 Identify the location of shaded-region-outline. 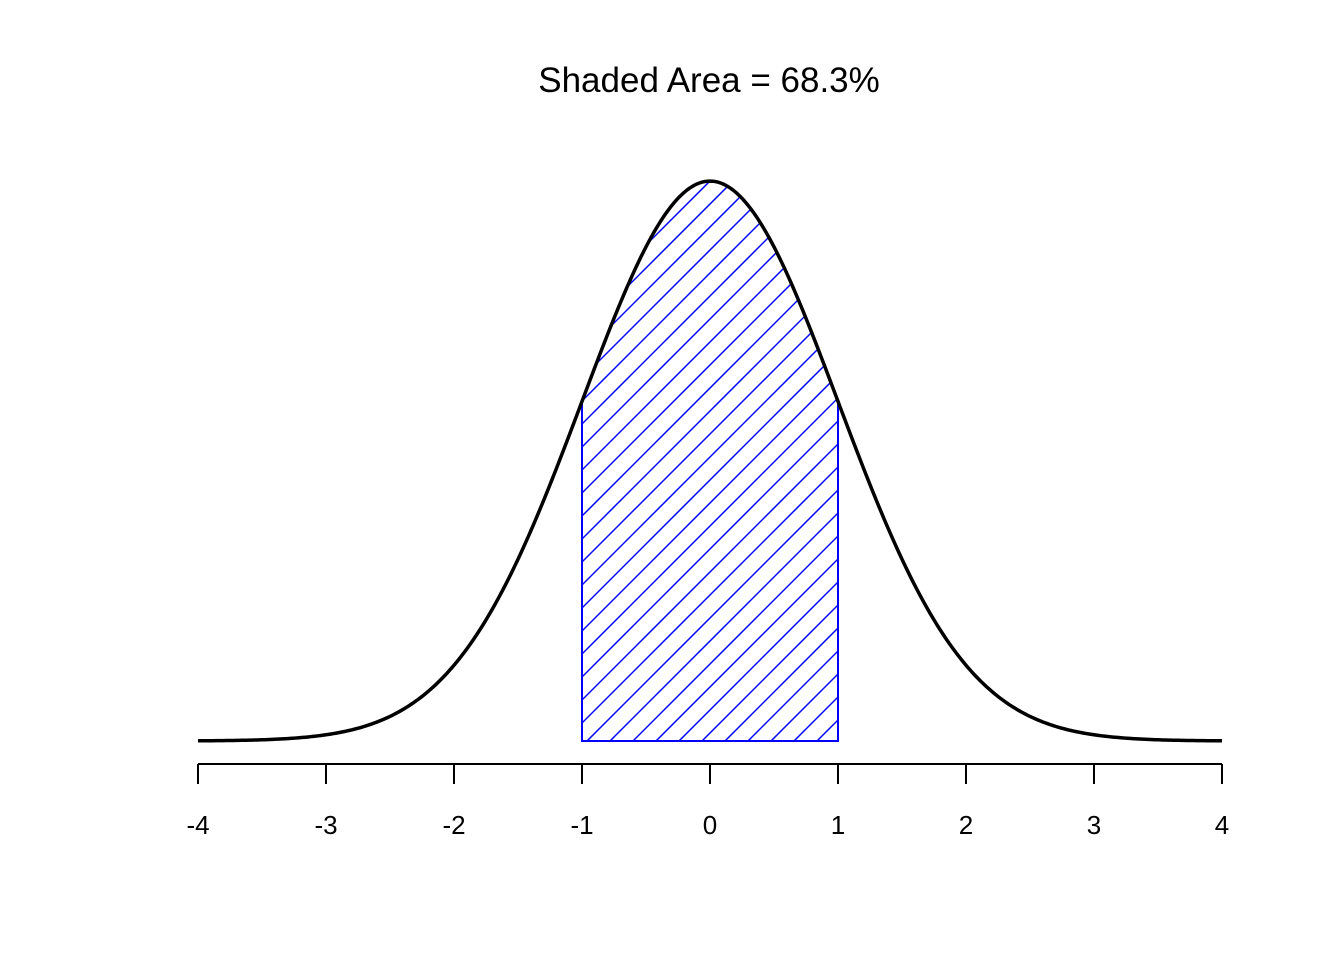
(710, 461).